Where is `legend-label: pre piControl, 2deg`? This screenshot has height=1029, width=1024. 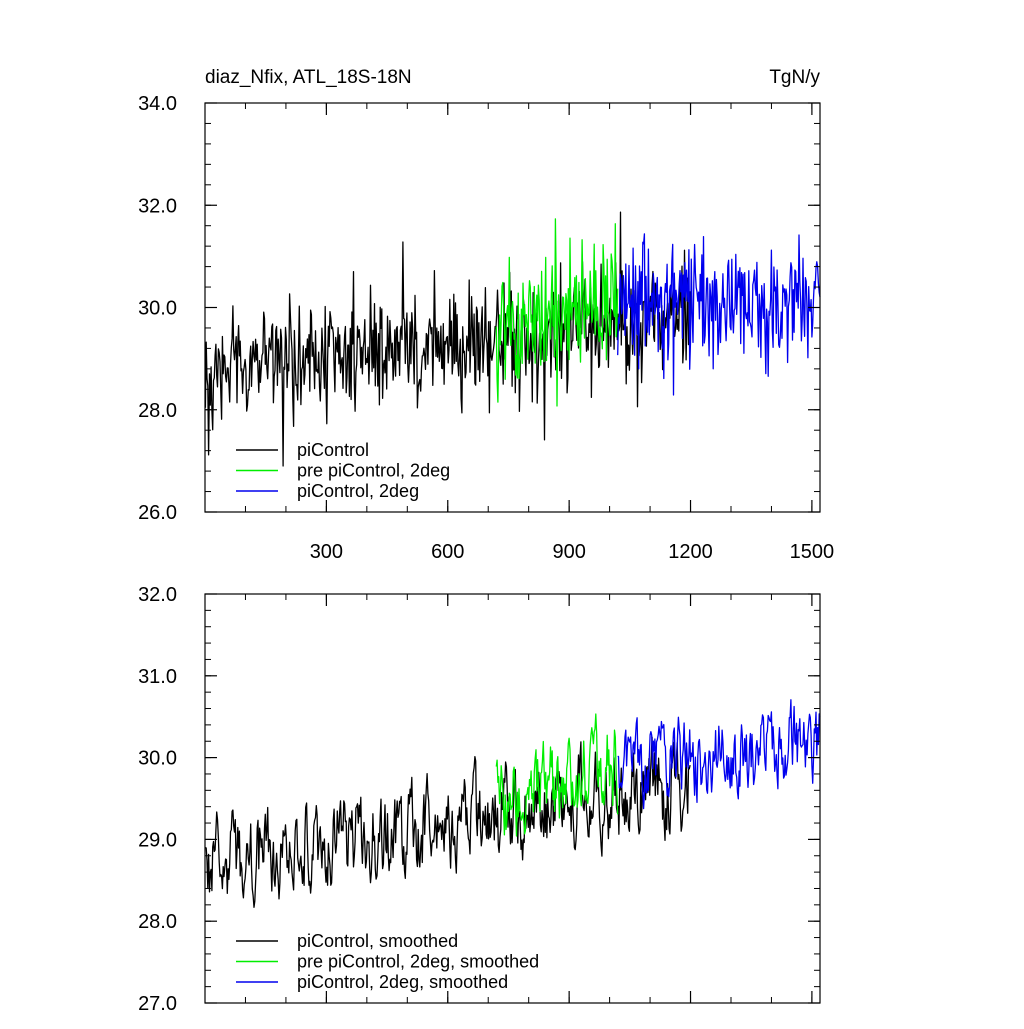
legend-label: pre piControl, 2deg is located at coordinates (373, 471).